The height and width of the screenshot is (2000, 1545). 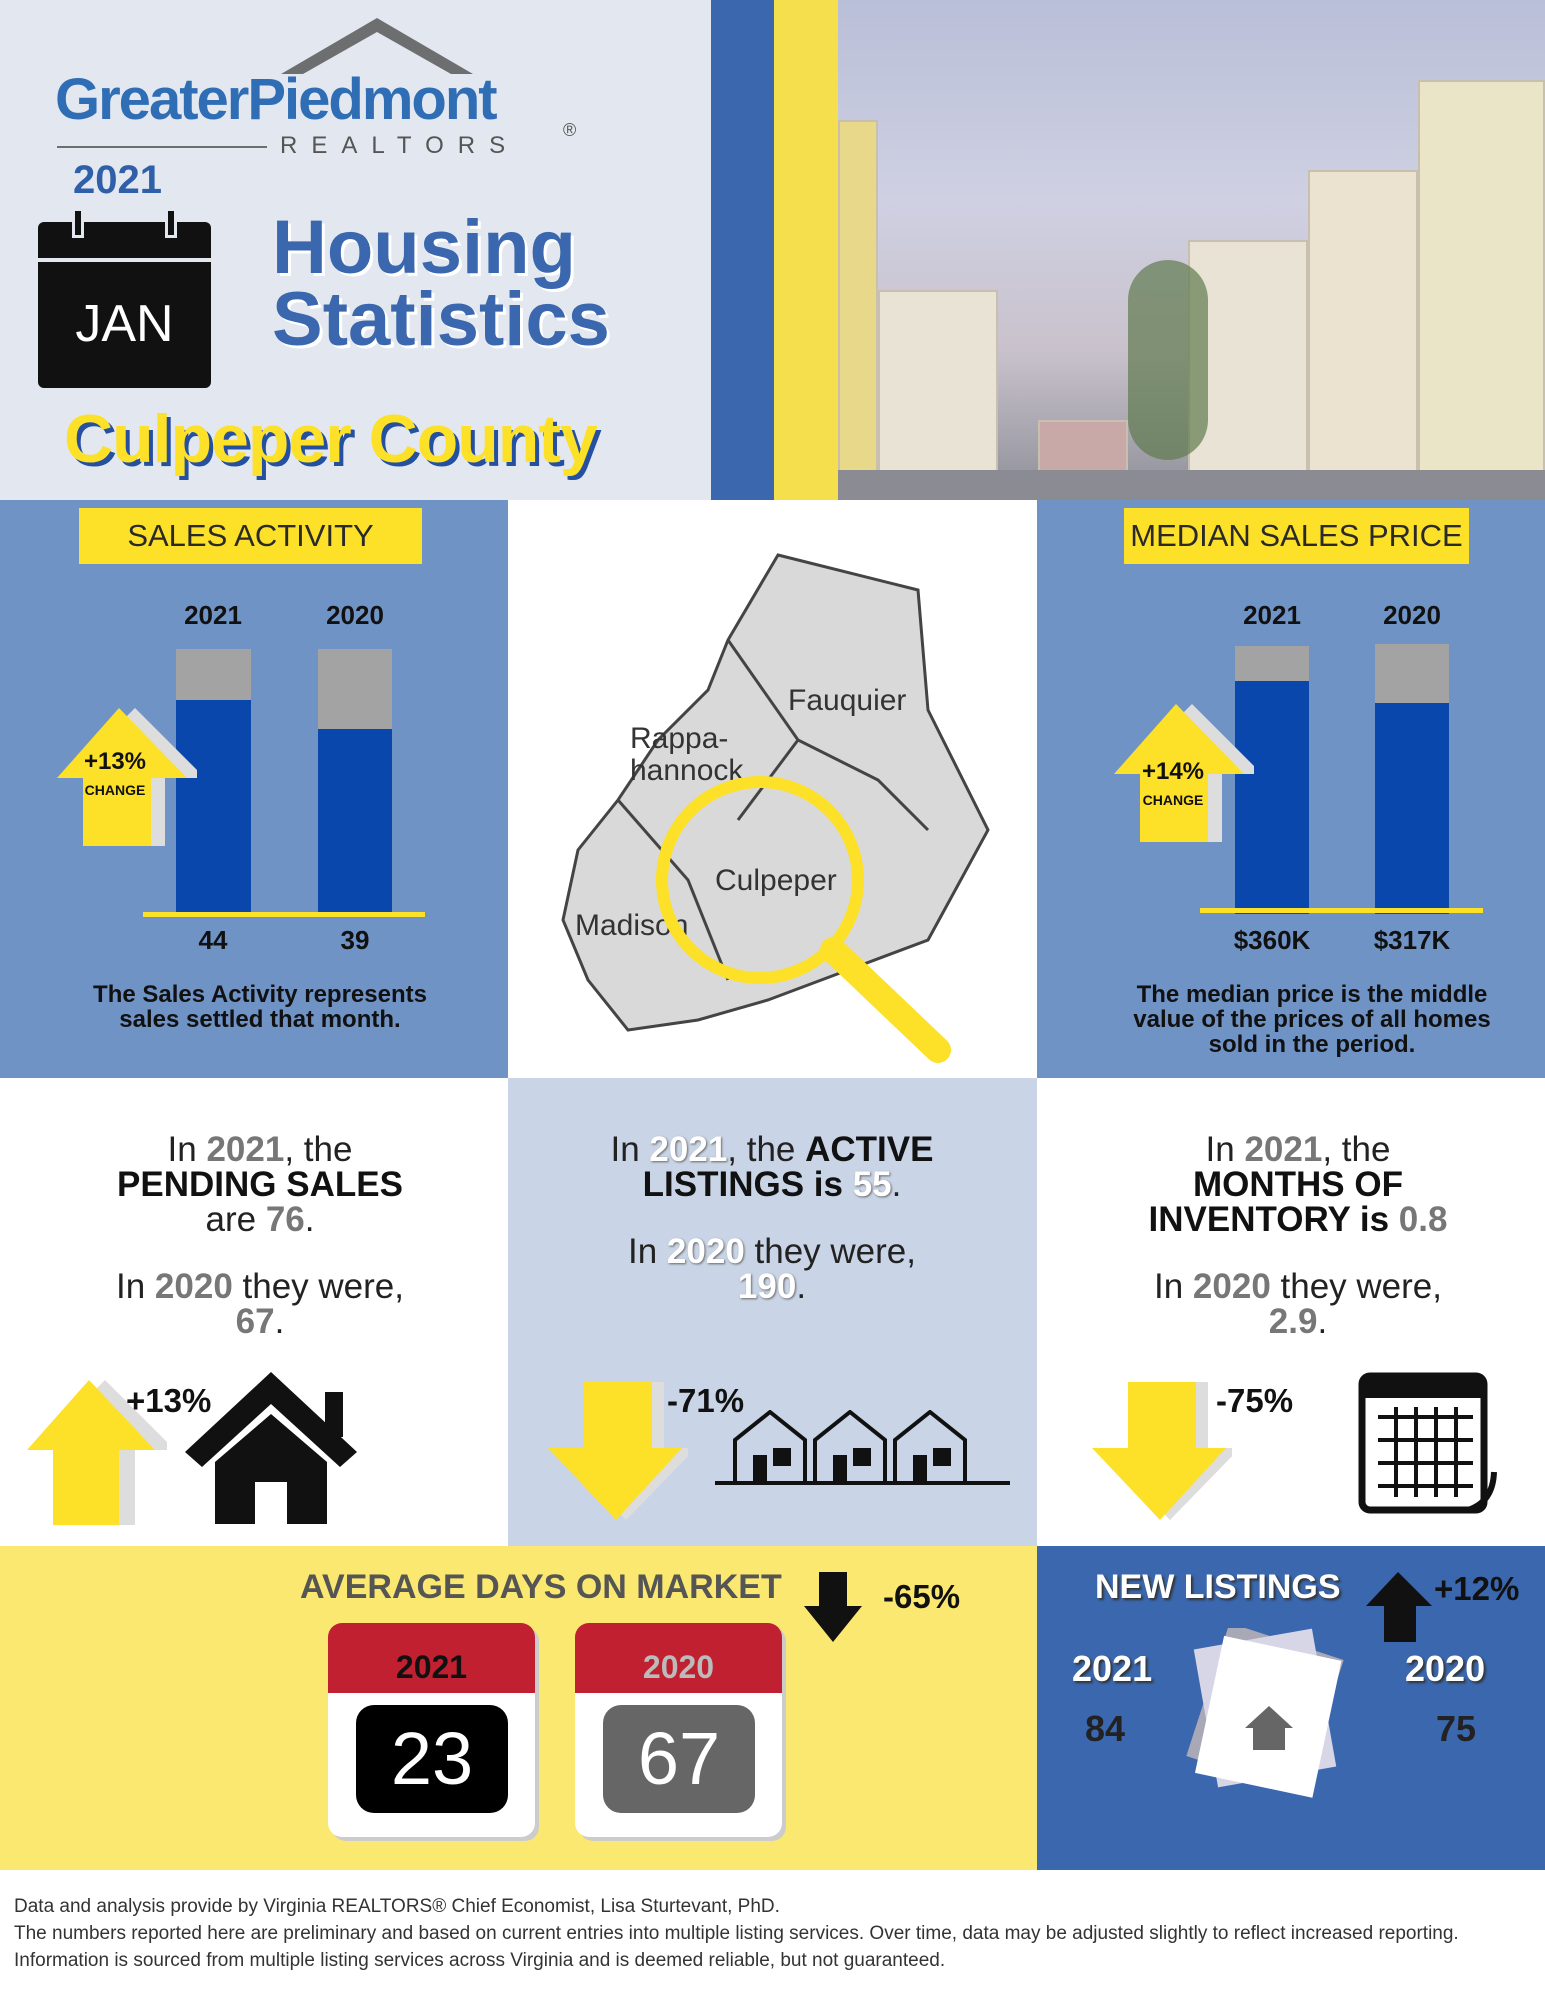 What do you see at coordinates (541, 1587) in the screenshot?
I see `dom-title: AVERAGE DAYS ON MARKET` at bounding box center [541, 1587].